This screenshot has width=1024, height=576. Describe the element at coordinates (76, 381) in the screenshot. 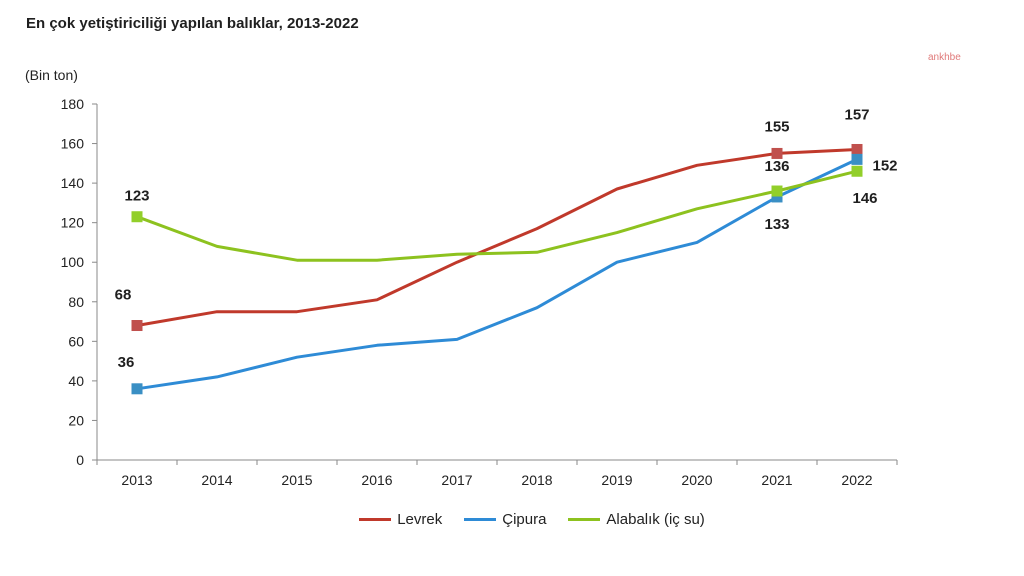

I see `y-tick-label: 40` at that location.